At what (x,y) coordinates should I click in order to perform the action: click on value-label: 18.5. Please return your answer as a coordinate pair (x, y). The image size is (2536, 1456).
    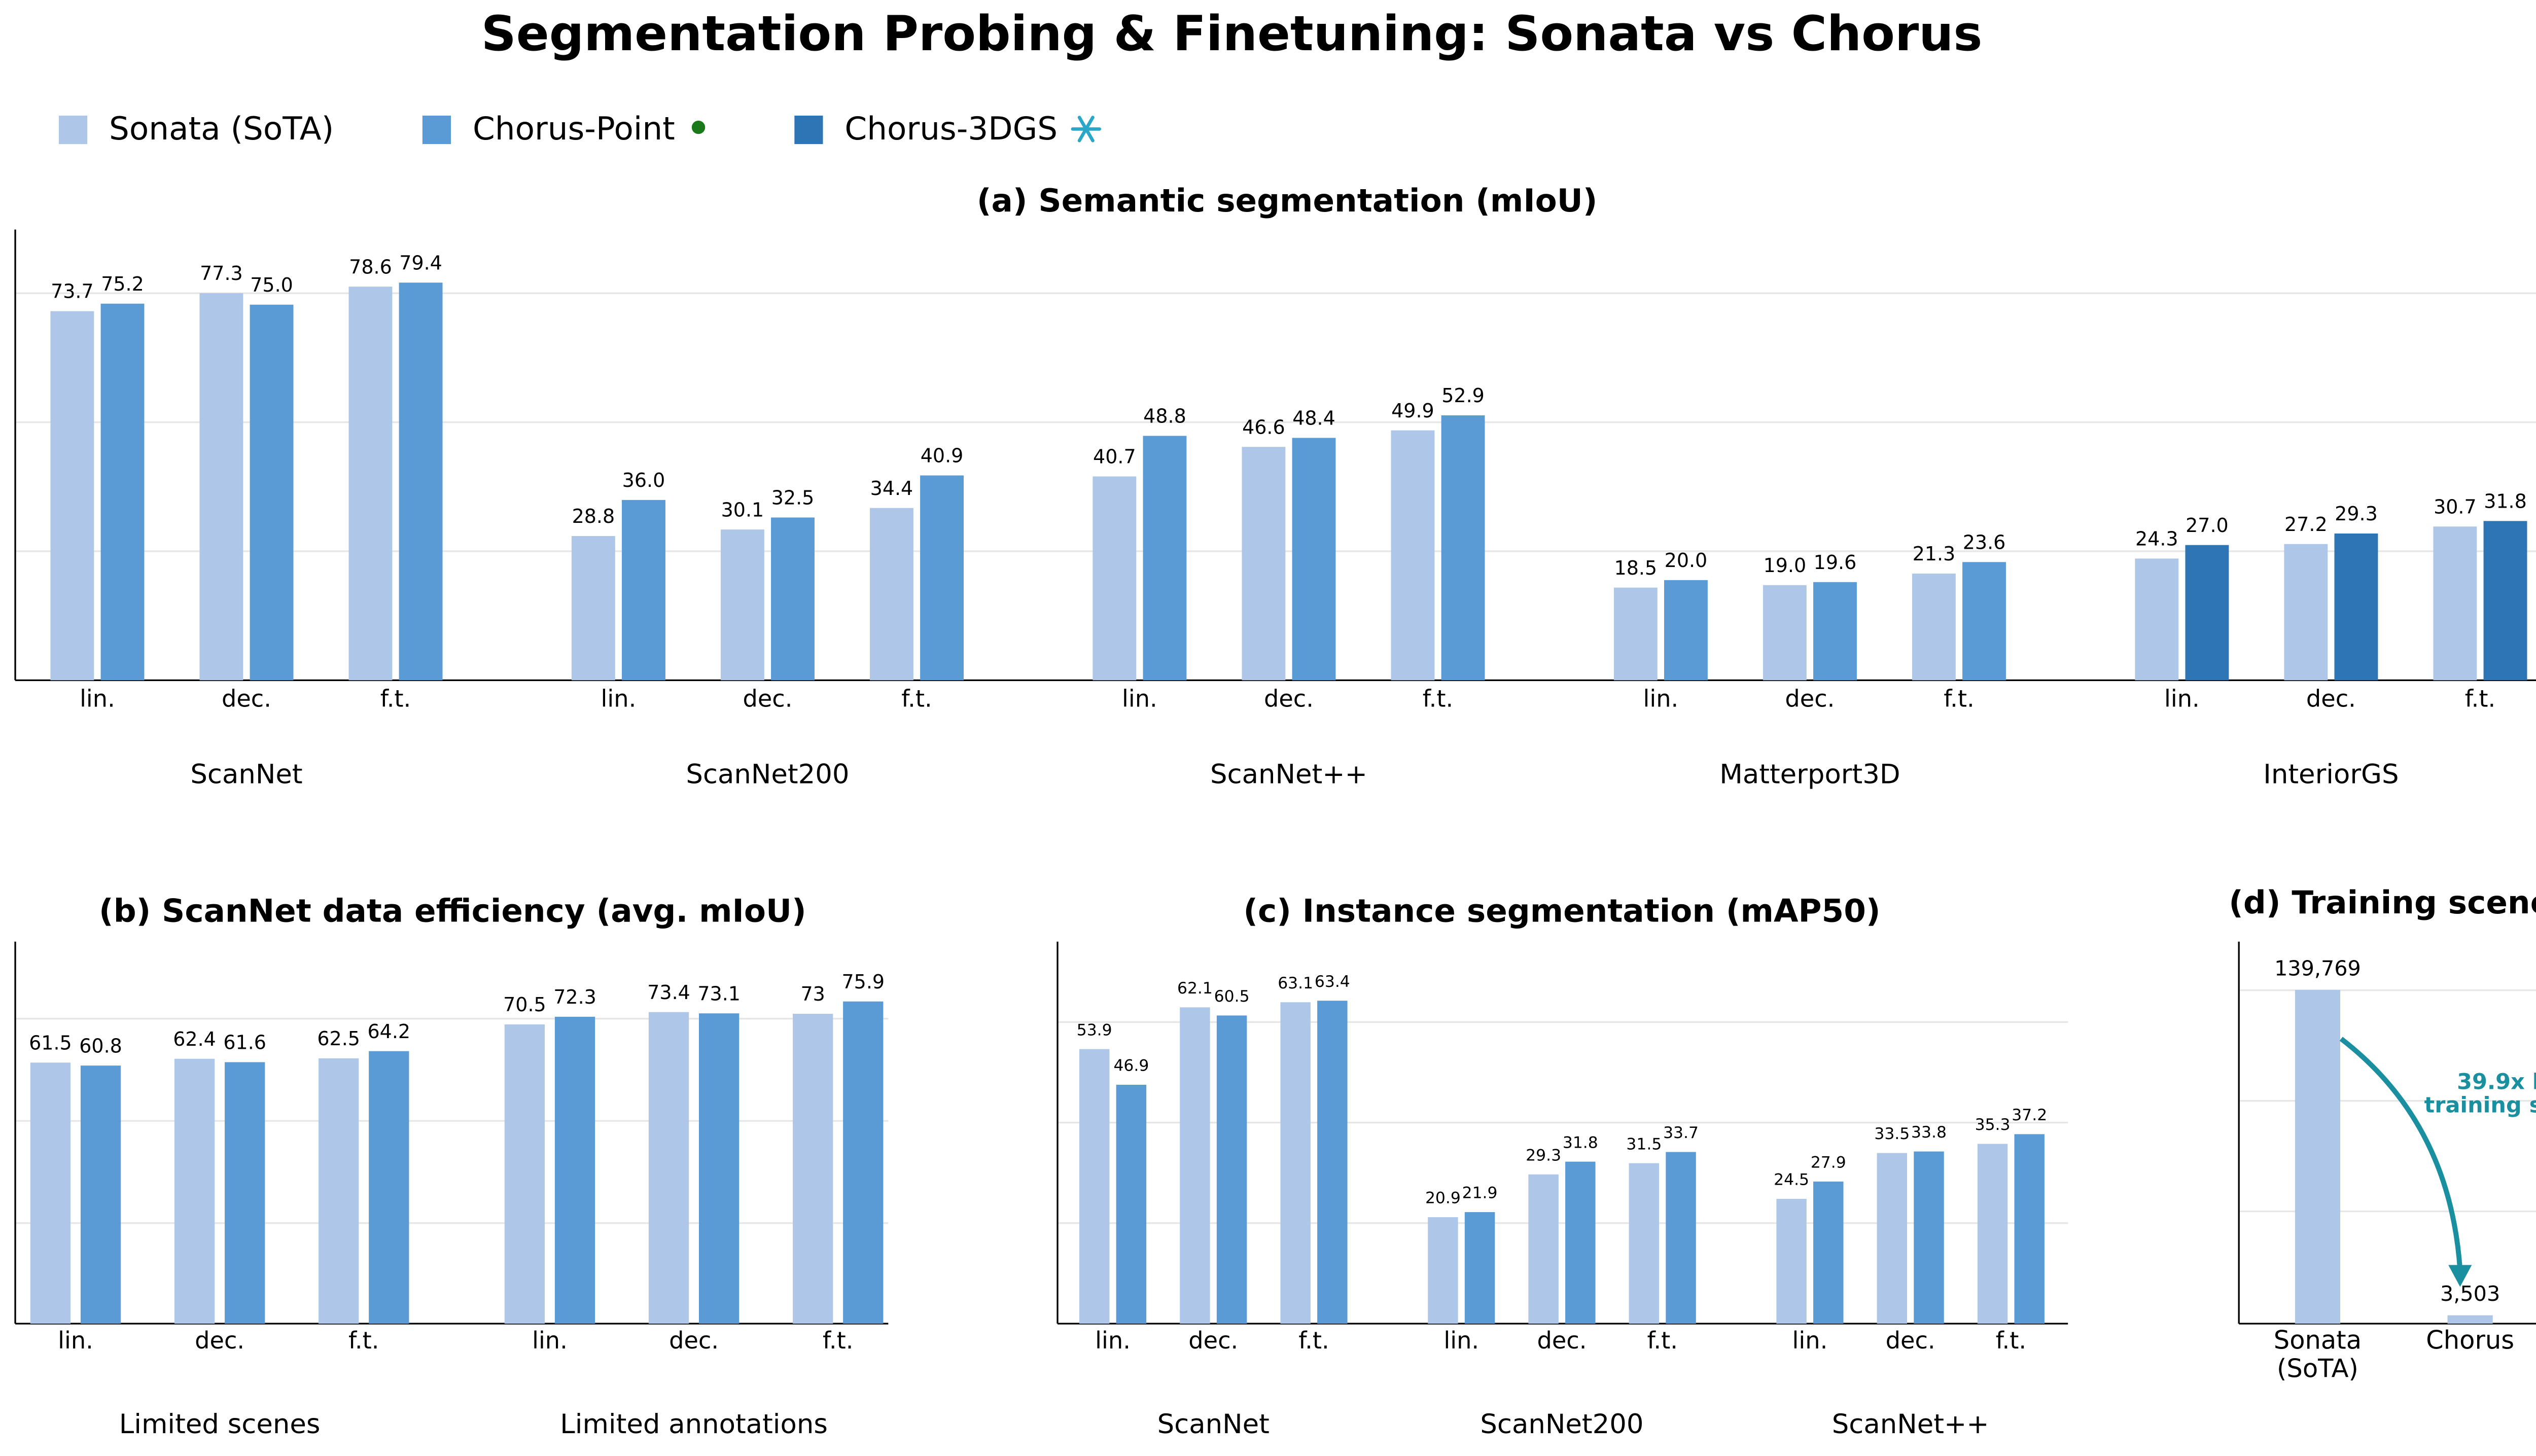
    Looking at the image, I should click on (1636, 568).